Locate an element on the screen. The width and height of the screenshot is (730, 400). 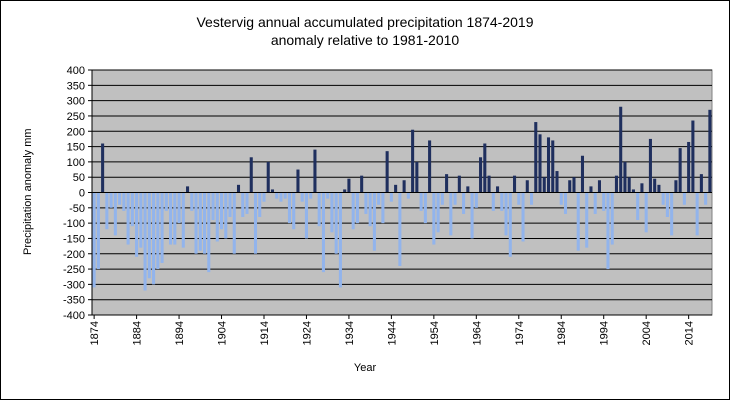
y-tick-label: -300 is located at coordinates (74, 285).